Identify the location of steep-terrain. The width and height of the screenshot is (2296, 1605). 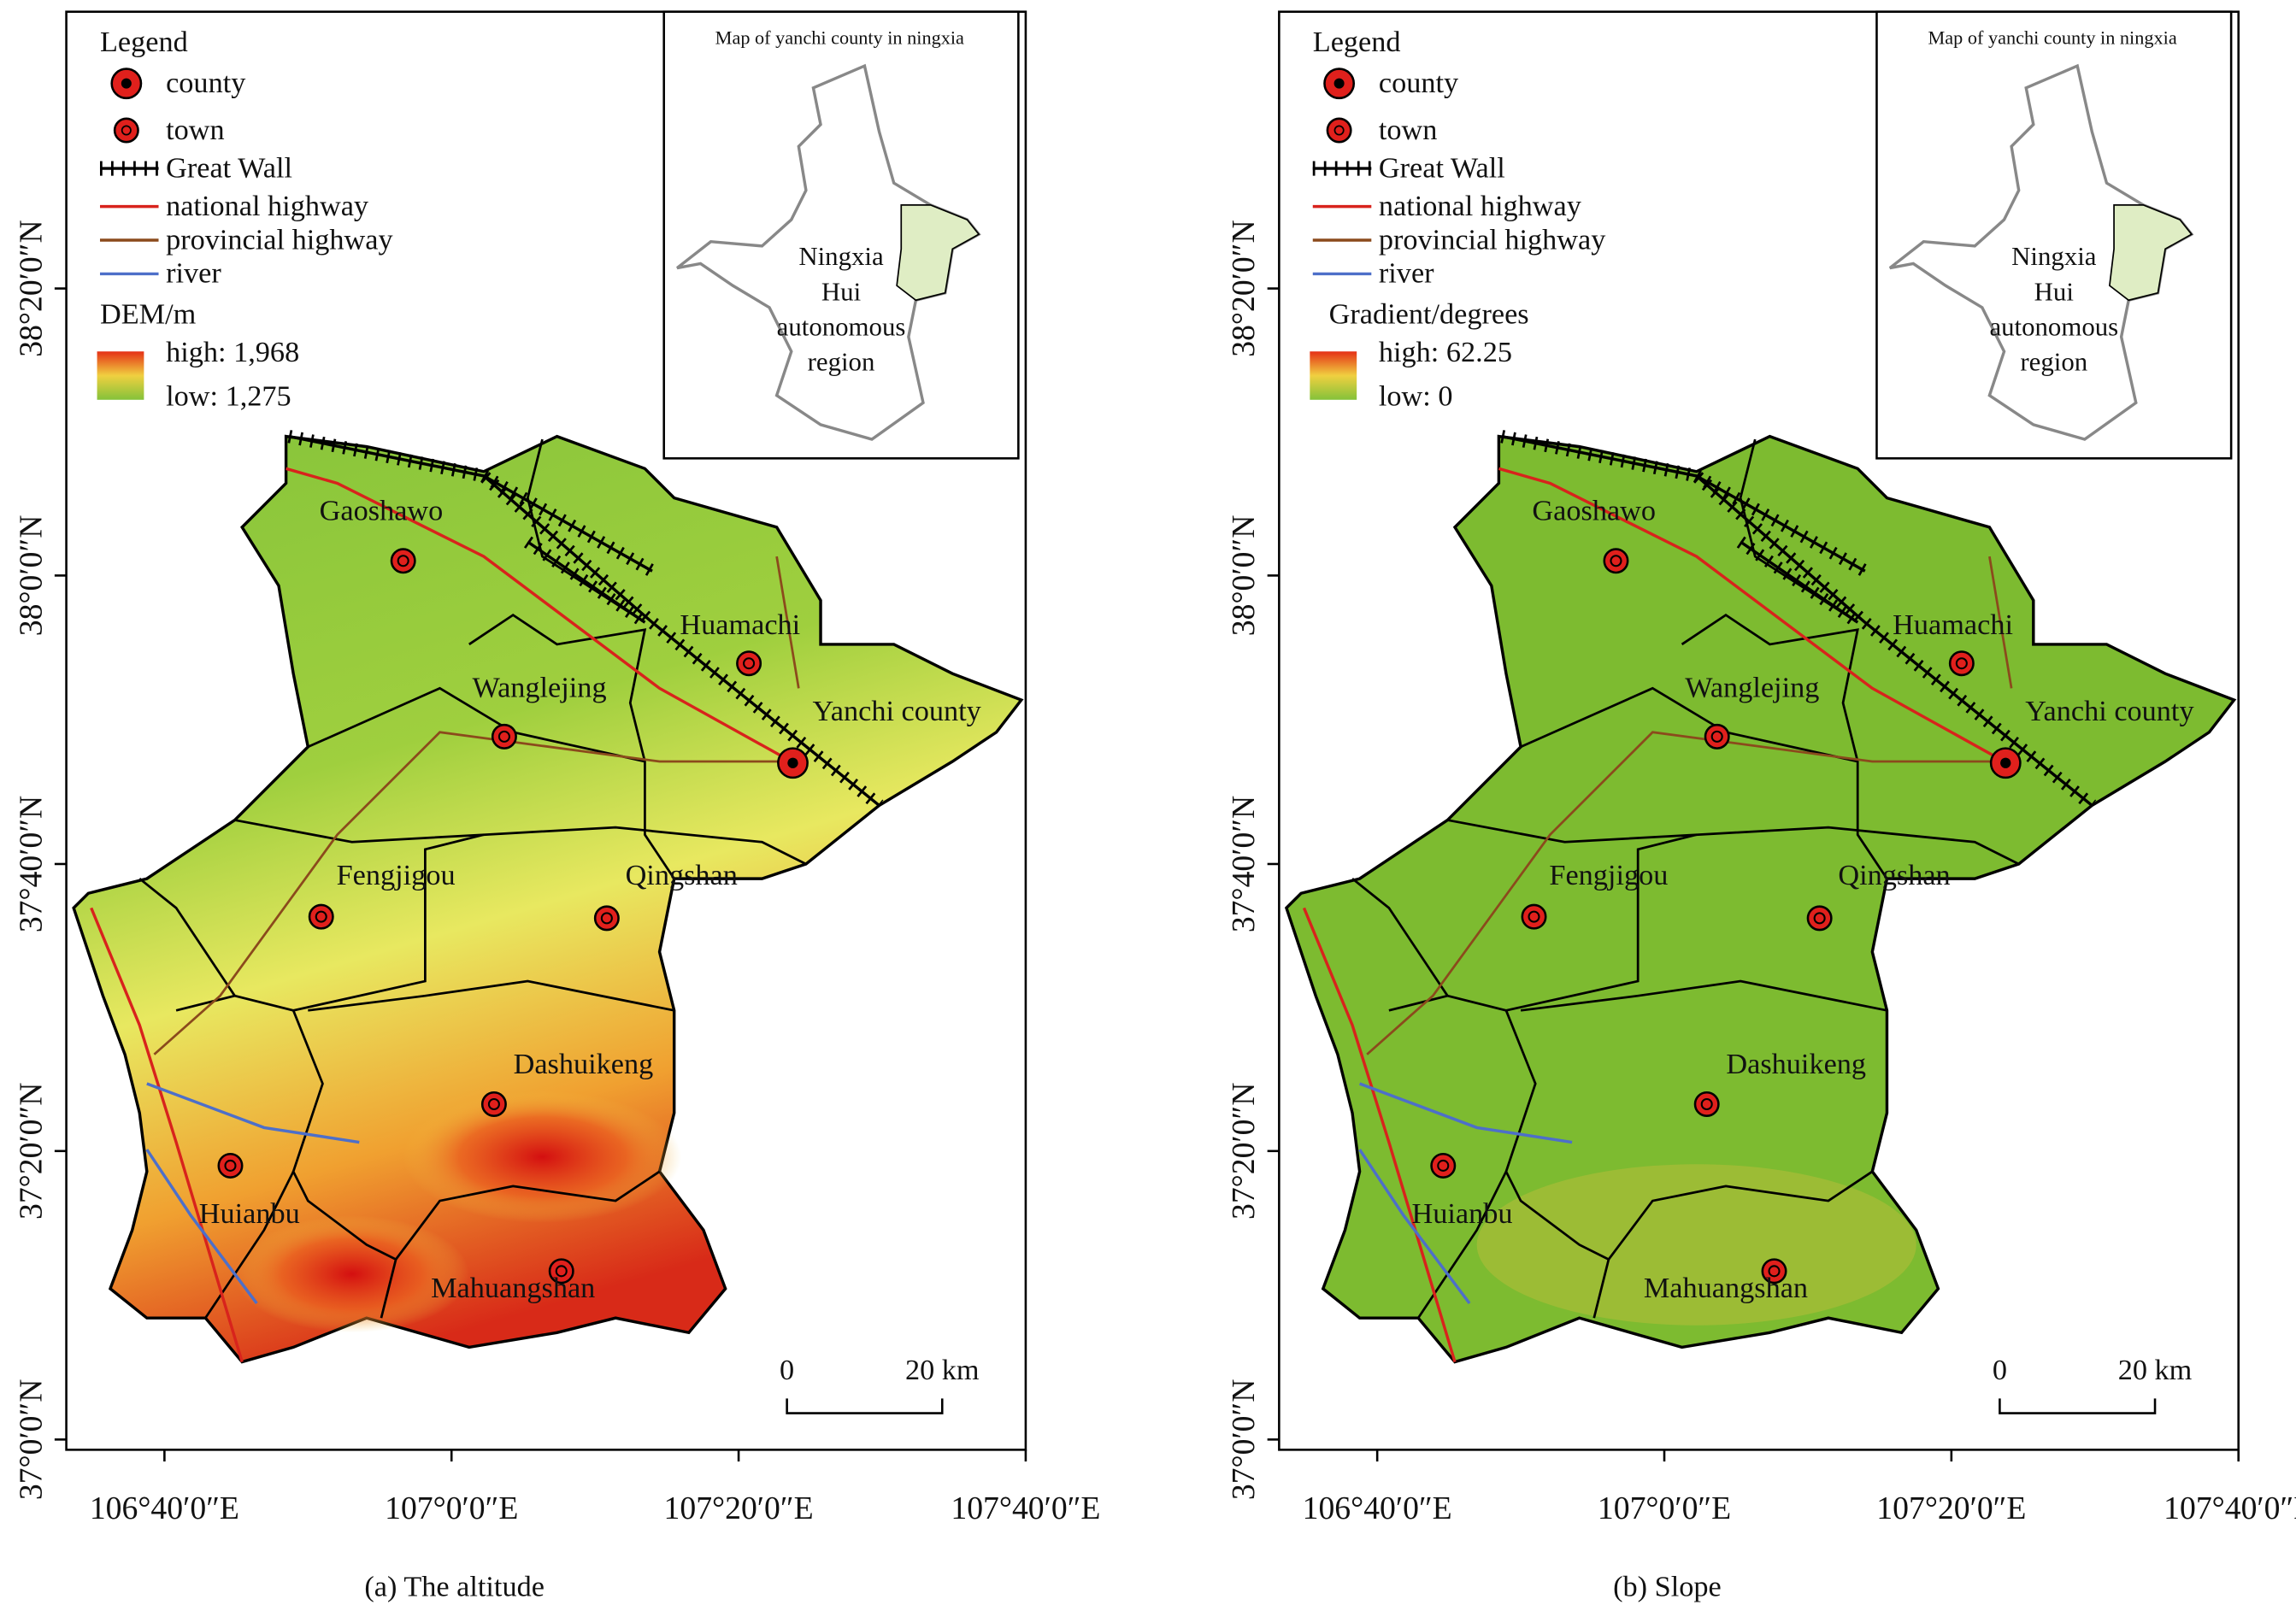
(1696, 1245).